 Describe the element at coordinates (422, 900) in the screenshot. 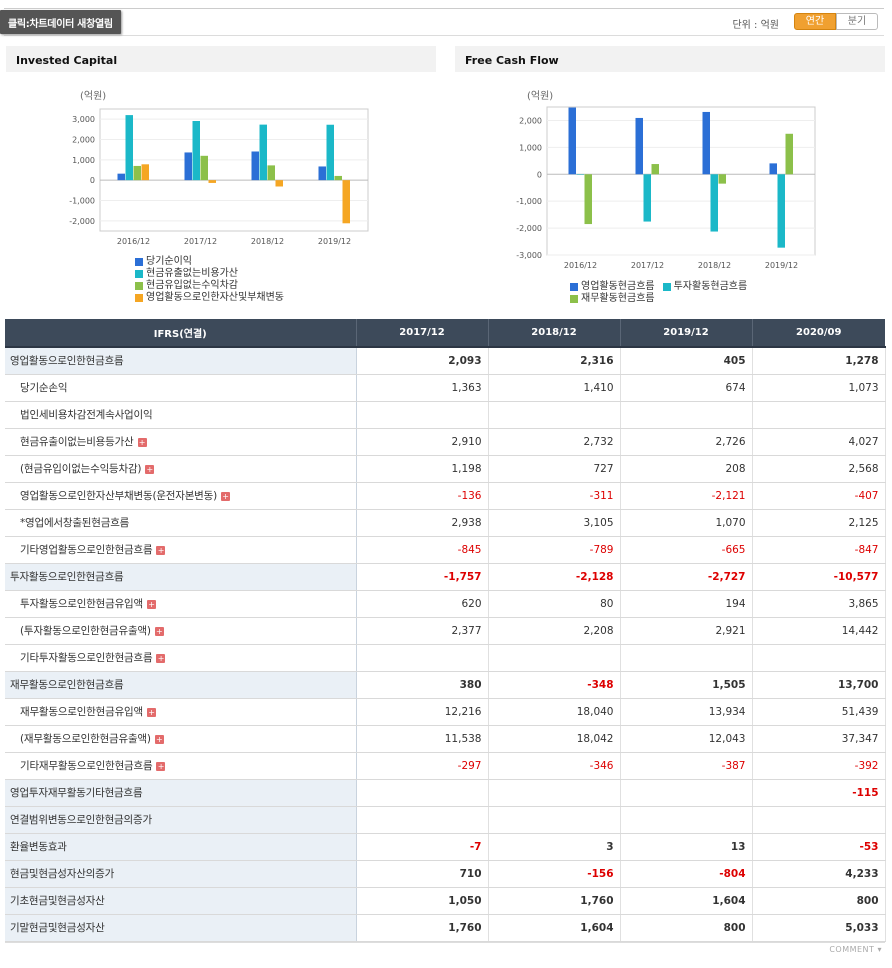

I see `cell-value: 1,050` at that location.